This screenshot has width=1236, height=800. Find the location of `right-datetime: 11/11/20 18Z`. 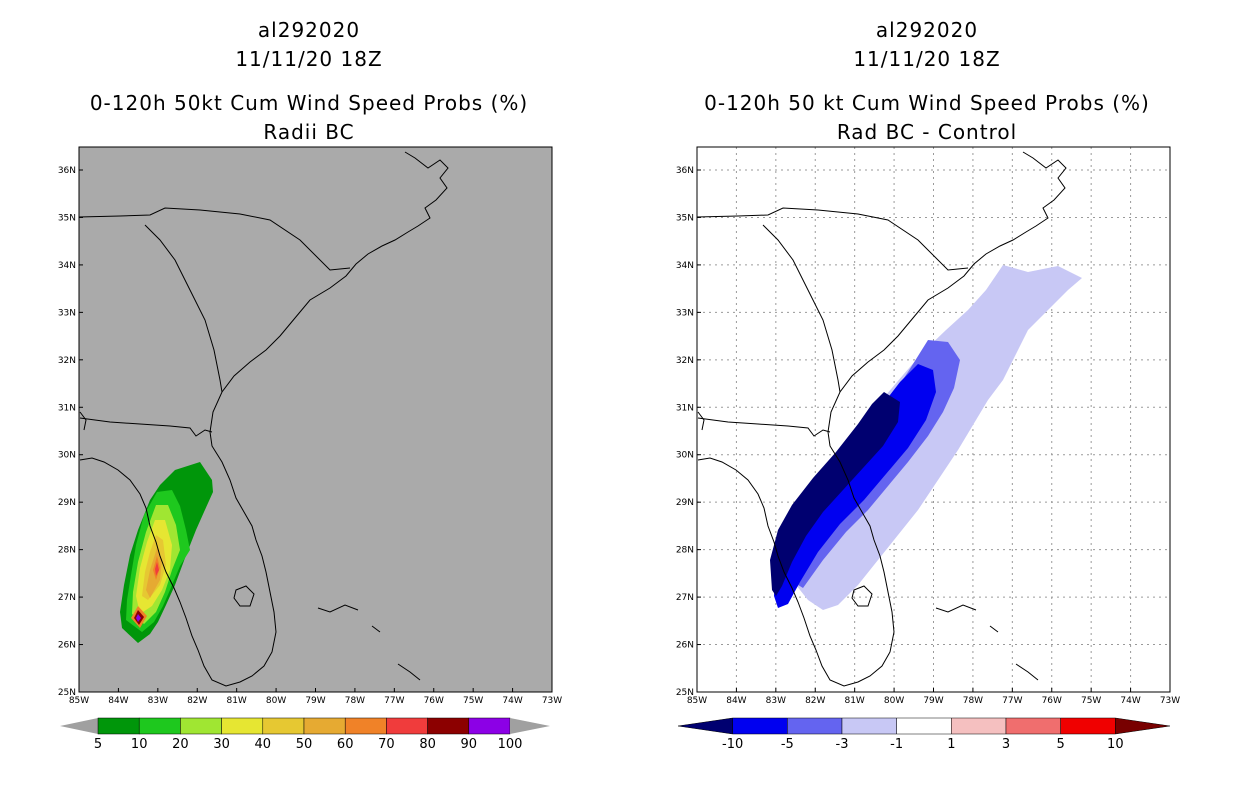

right-datetime: 11/11/20 18Z is located at coordinates (927, 59).